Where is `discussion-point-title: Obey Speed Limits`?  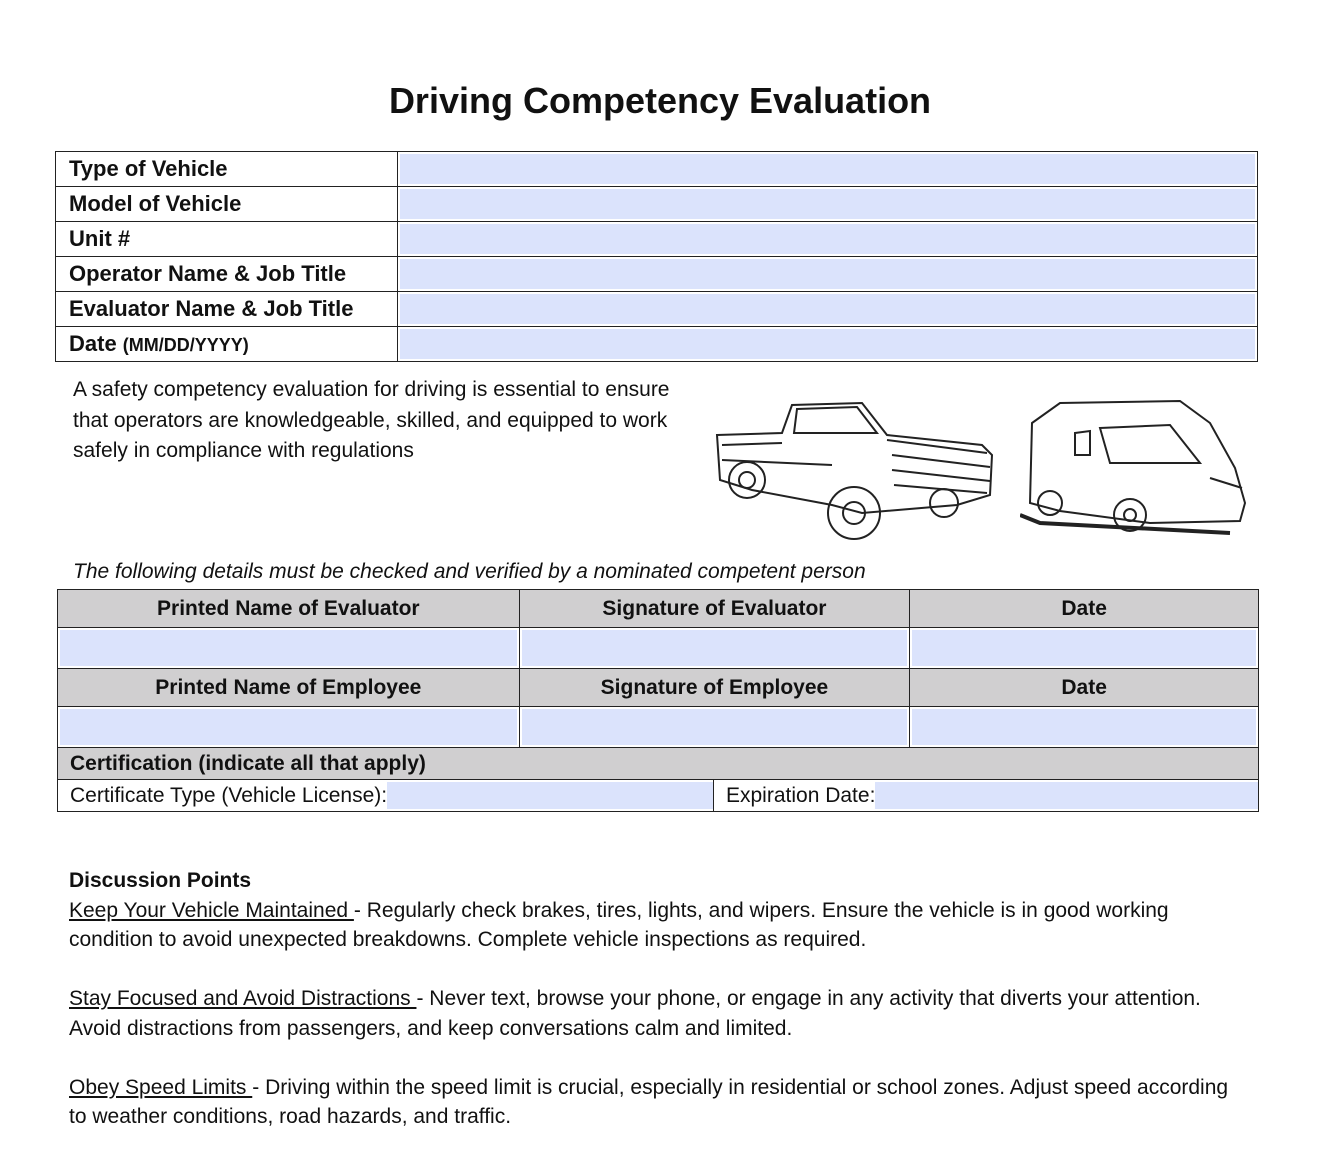
discussion-point-title: Obey Speed Limits is located at coordinates (161, 1087).